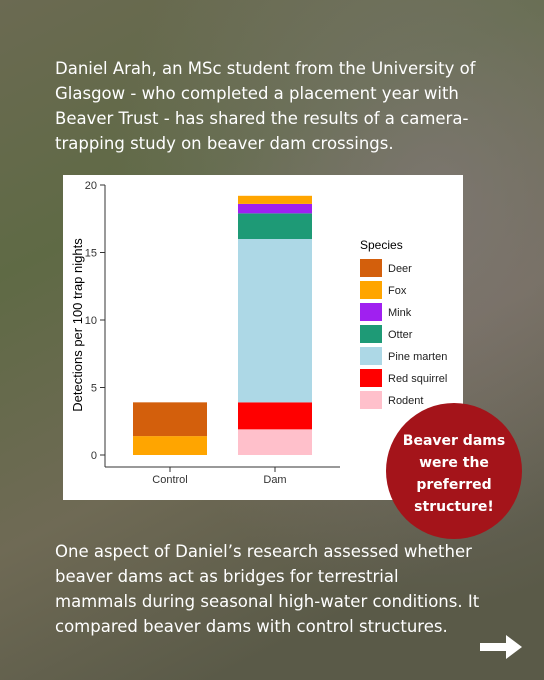  Describe the element at coordinates (454, 463) in the screenshot. I see `callout-line: were the` at that location.